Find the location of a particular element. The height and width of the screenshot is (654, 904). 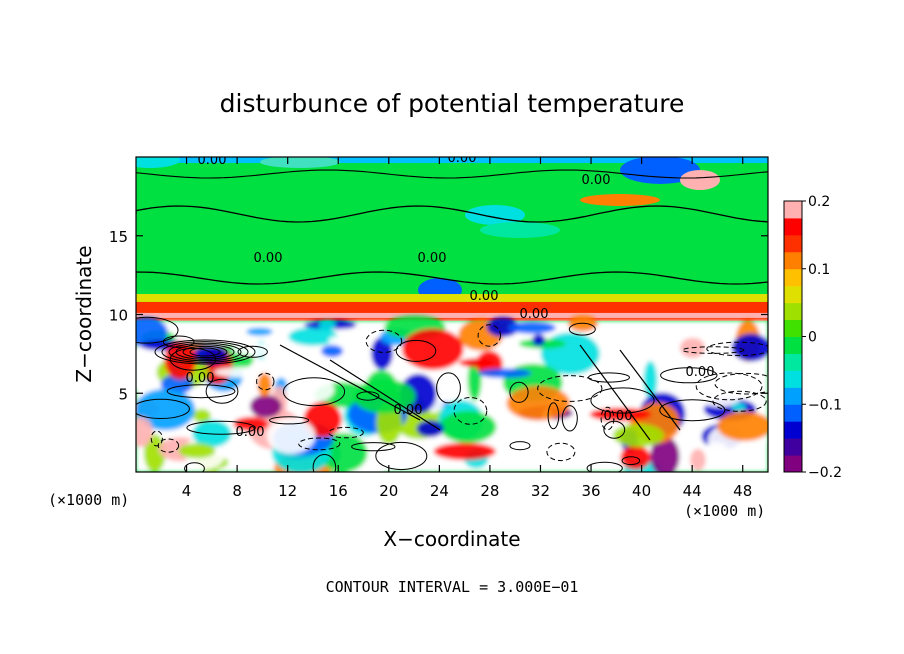

x-tick-label: 28 is located at coordinates (489, 491).